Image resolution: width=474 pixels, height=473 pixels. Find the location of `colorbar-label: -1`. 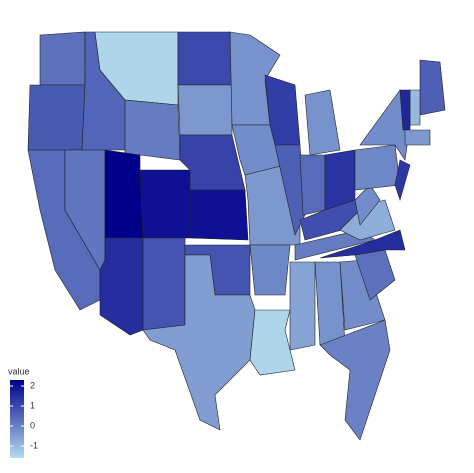

colorbar-label: -1 is located at coordinates (34, 445).